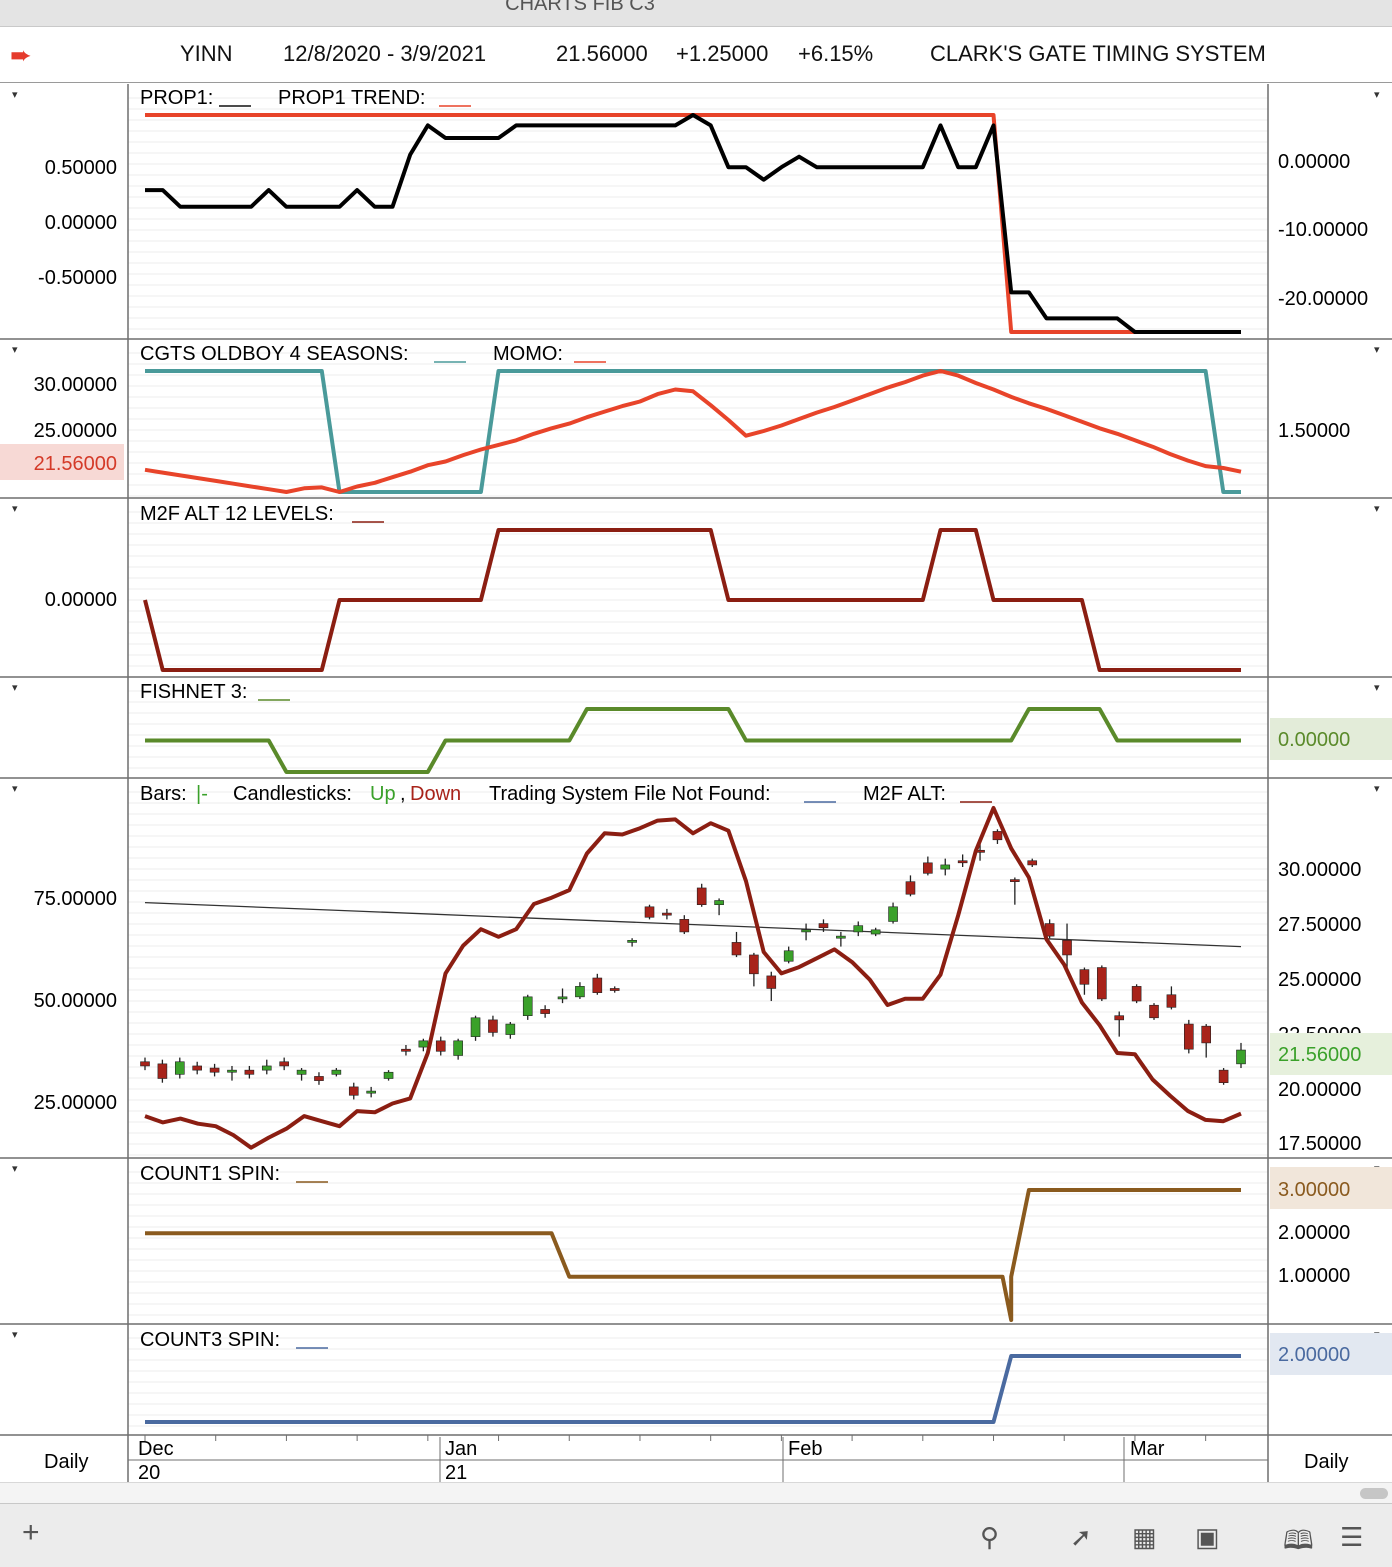 The image size is (1392, 1567). What do you see at coordinates (1314, 162) in the screenshot?
I see `y-tick-right: 0.00000` at bounding box center [1314, 162].